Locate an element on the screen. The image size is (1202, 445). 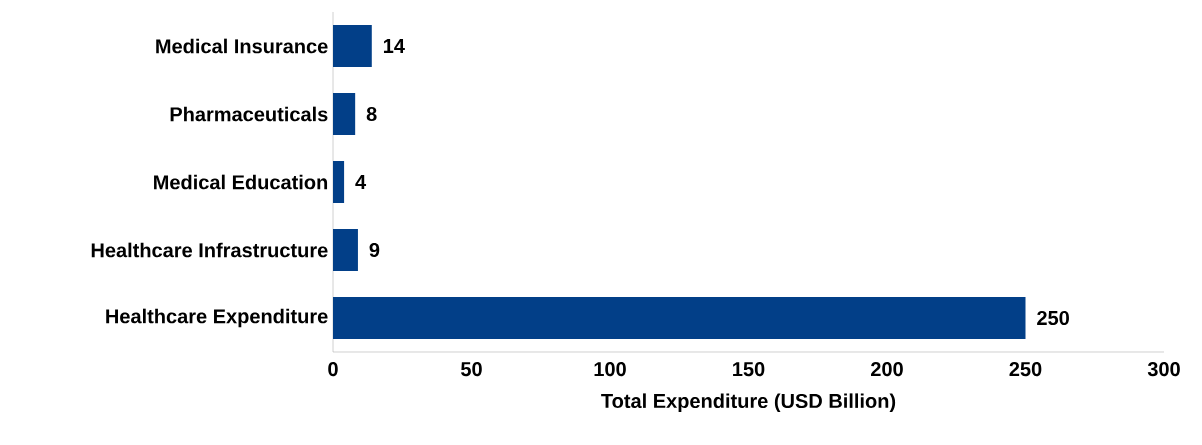
x-tick-label: 300 is located at coordinates (1163, 369).